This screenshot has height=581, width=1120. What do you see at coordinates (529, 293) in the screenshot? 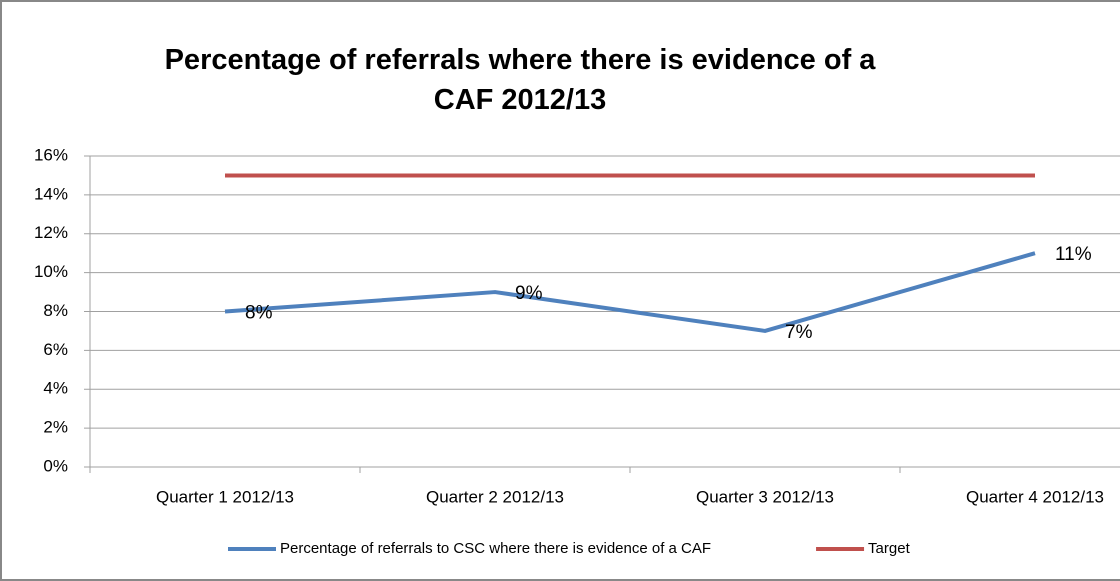
I see `data-label: 9%` at bounding box center [529, 293].